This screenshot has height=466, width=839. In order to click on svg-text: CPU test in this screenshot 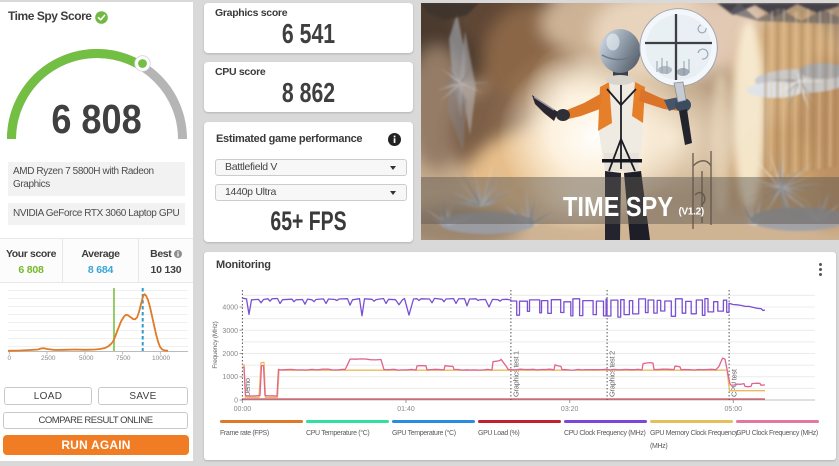, I will do `click(734, 382)`.